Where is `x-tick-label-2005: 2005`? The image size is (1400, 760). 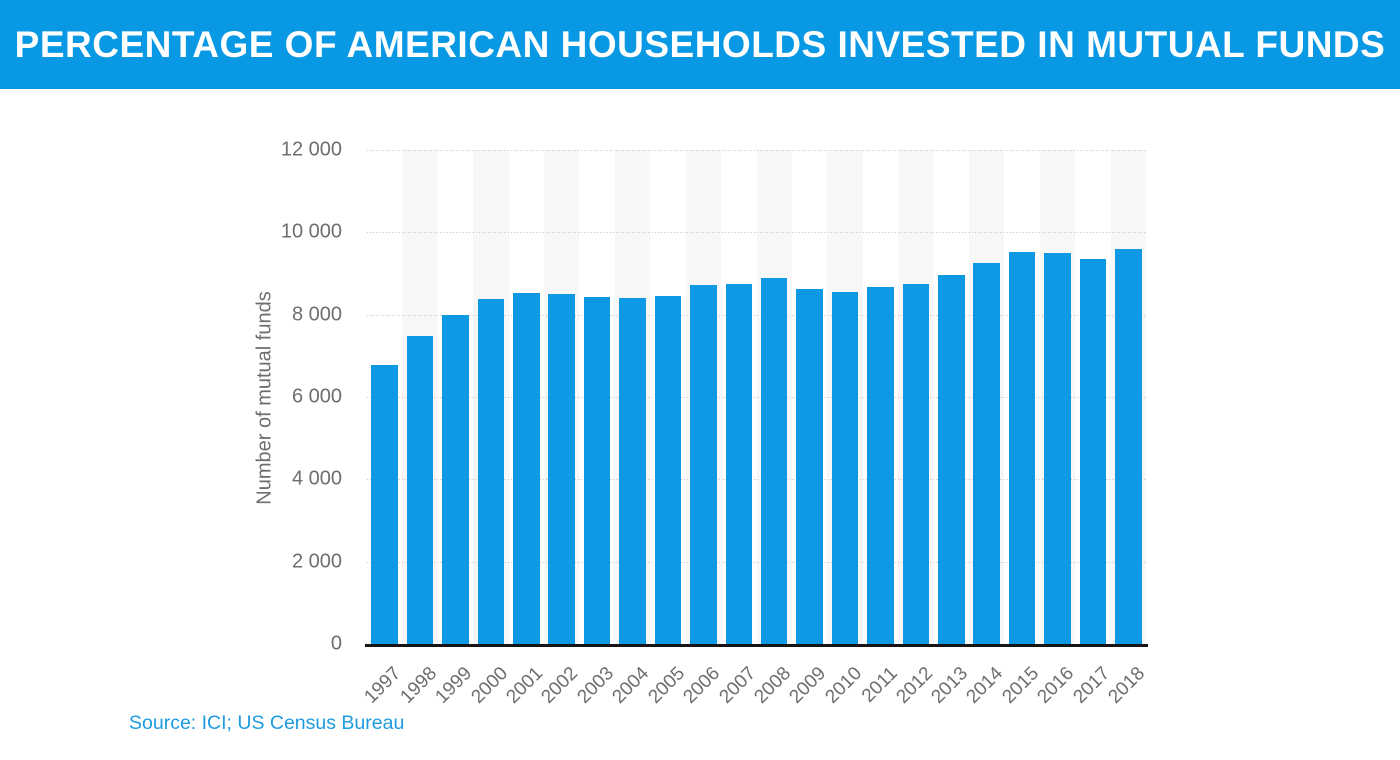 x-tick-label-2005: 2005 is located at coordinates (666, 685).